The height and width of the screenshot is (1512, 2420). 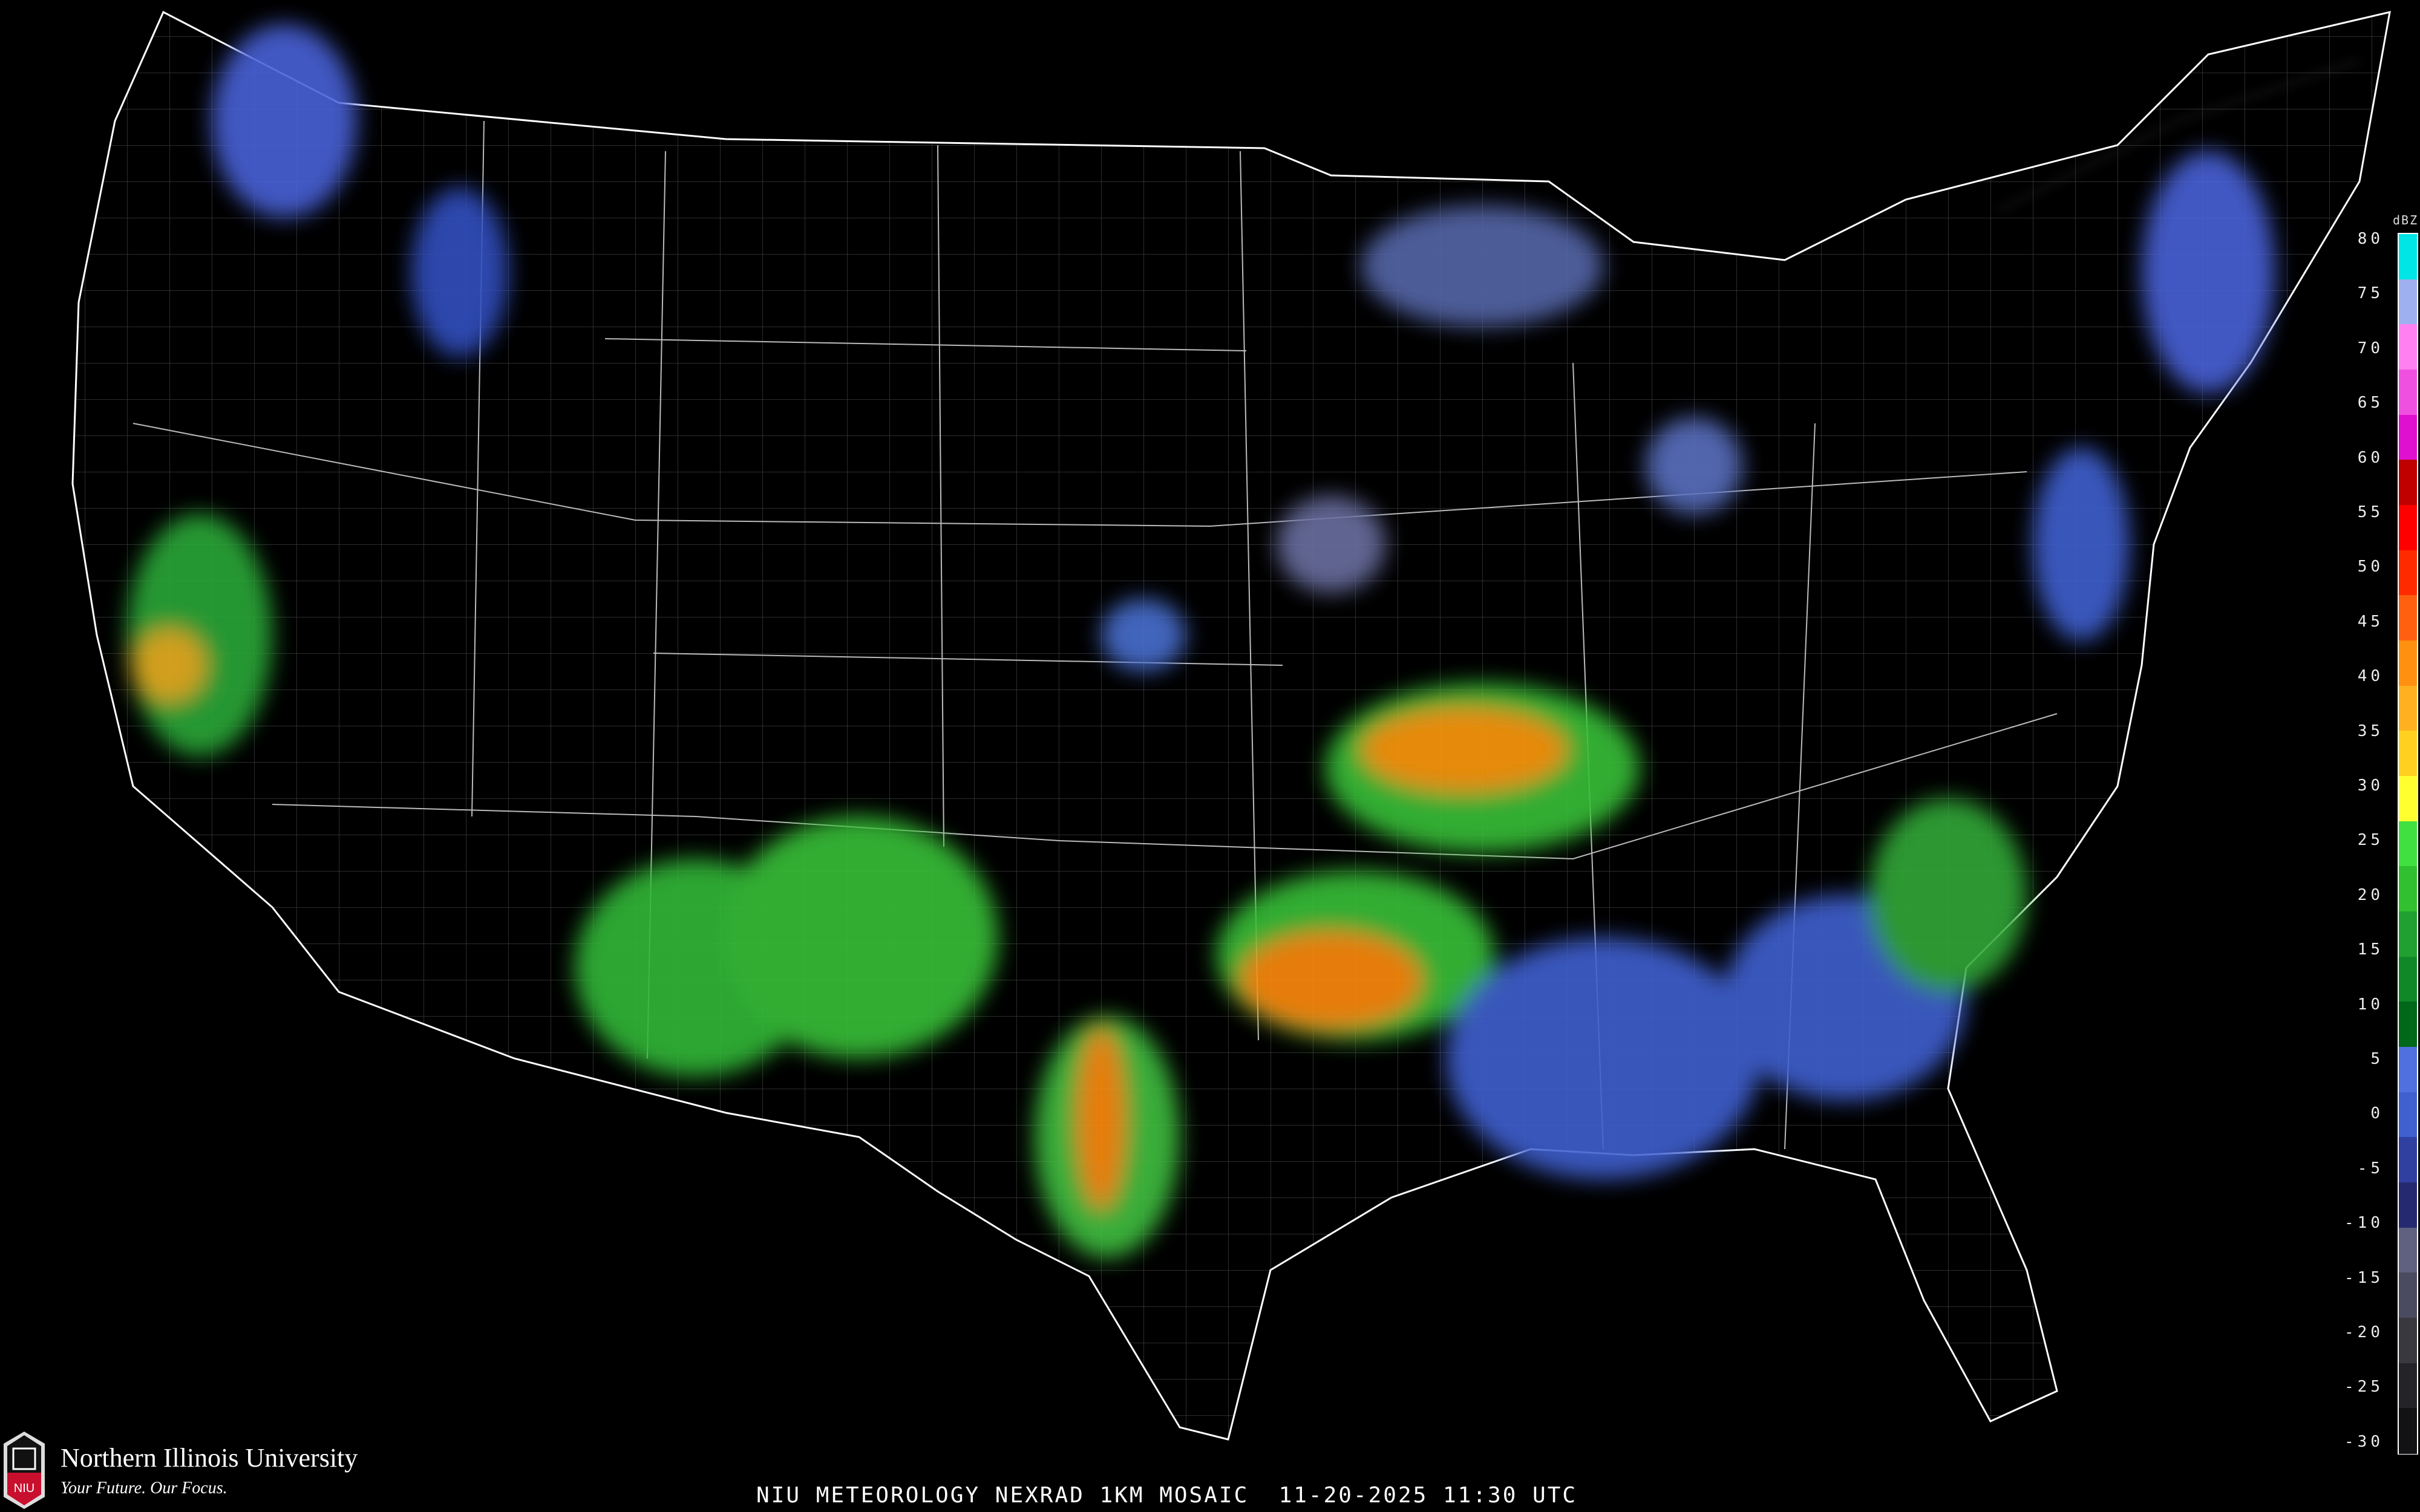 I want to click on coastlines, so click(x=2178, y=136).